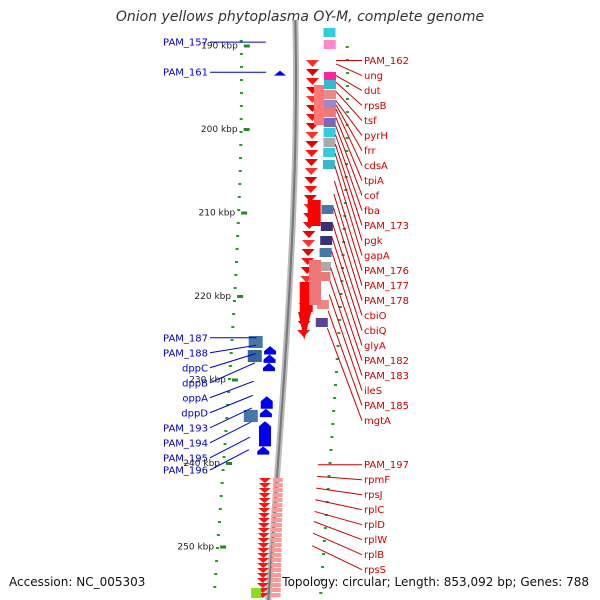 This screenshot has height=600, width=600. What do you see at coordinates (386, 361) in the screenshot?
I see `reverse-gene-label: PAM_182` at bounding box center [386, 361].